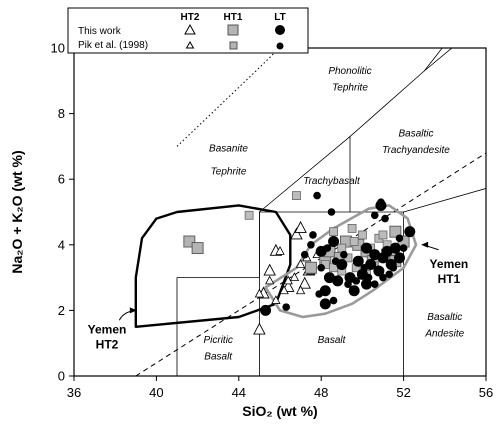 The width and height of the screenshot is (500, 433). Describe the element at coordinates (239, 392) in the screenshot. I see `x-tick-label: 44` at that location.